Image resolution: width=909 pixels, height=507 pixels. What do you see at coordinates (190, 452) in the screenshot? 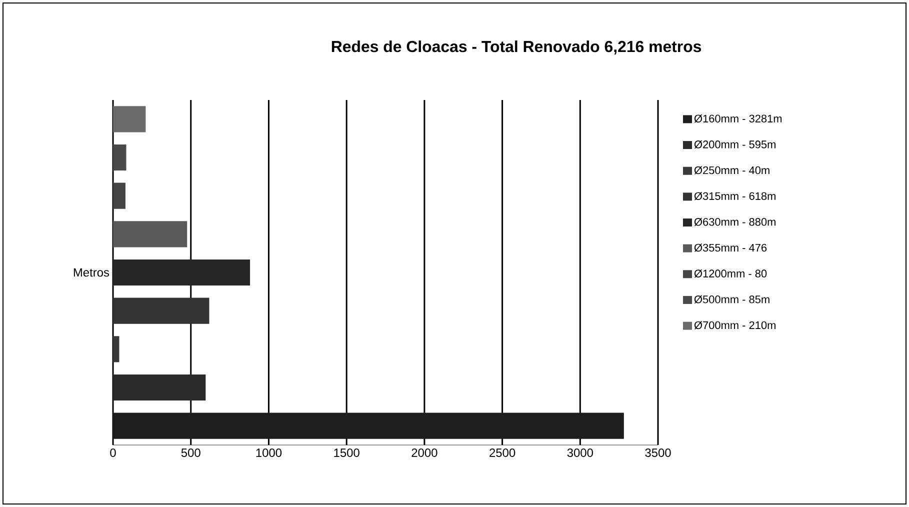
I see `x-tick-label: 500` at bounding box center [190, 452].